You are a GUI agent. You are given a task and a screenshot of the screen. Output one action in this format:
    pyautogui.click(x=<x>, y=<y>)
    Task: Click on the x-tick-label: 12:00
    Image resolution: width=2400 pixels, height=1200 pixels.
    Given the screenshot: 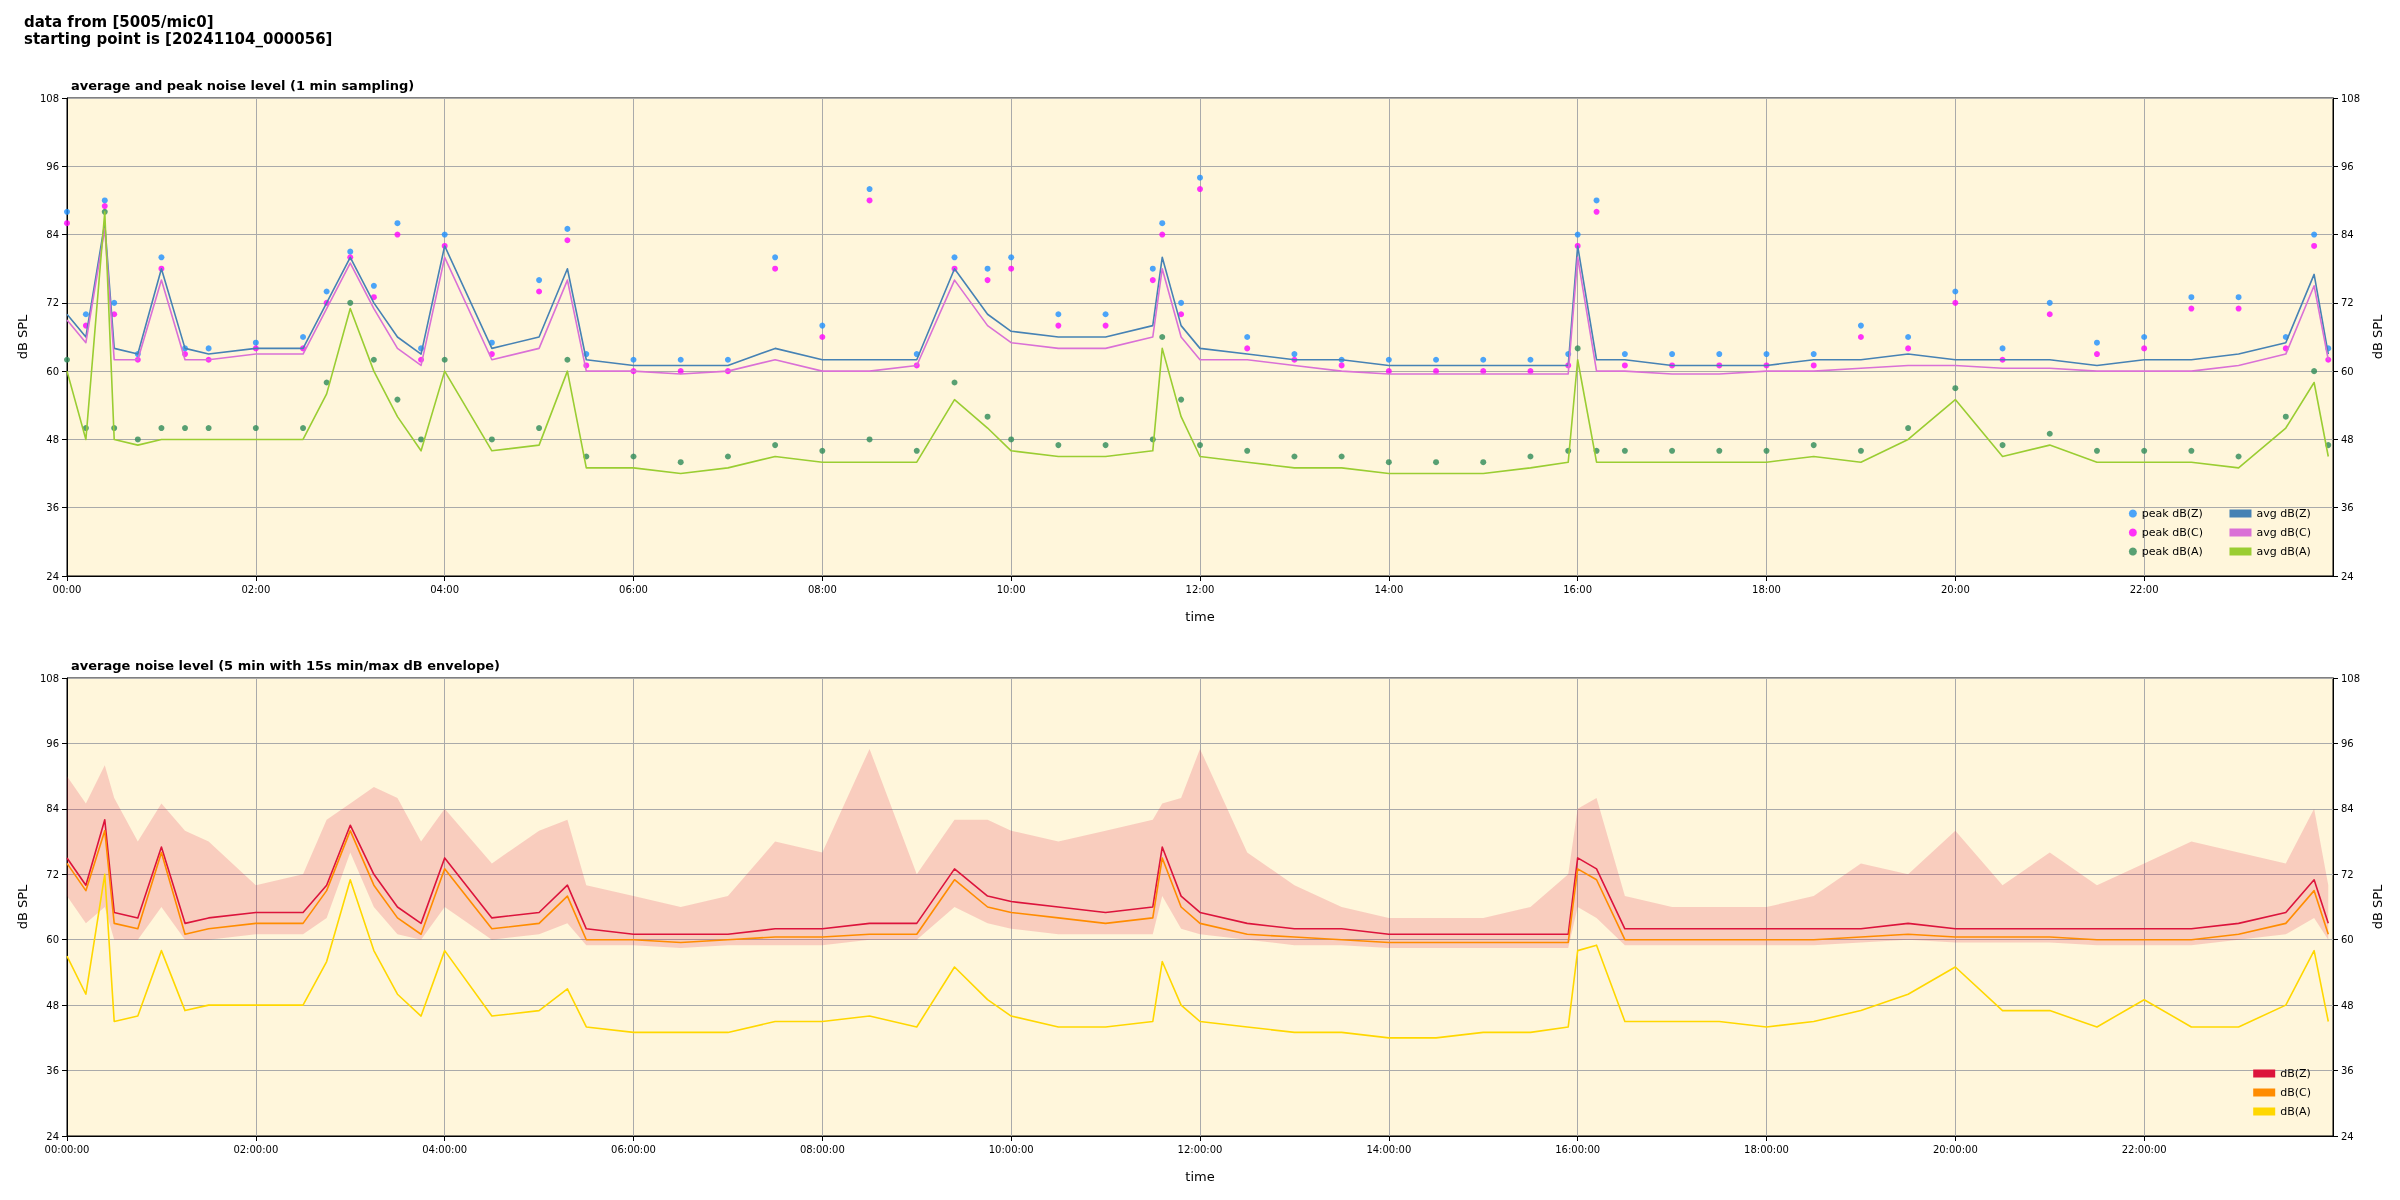 What is the action you would take?
    pyautogui.click(x=1200, y=589)
    